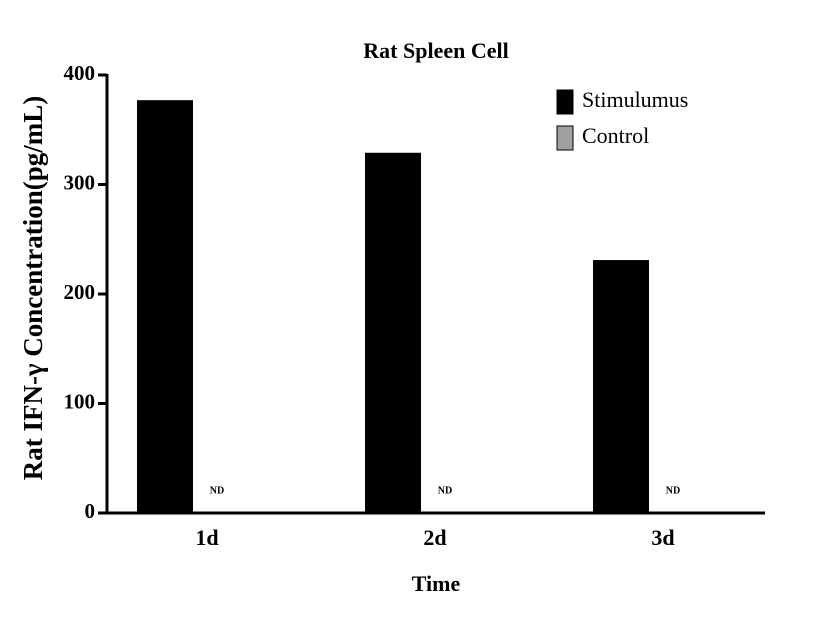 This screenshot has height=638, width=825. What do you see at coordinates (90, 511) in the screenshot?
I see `y-tick-label: 0` at bounding box center [90, 511].